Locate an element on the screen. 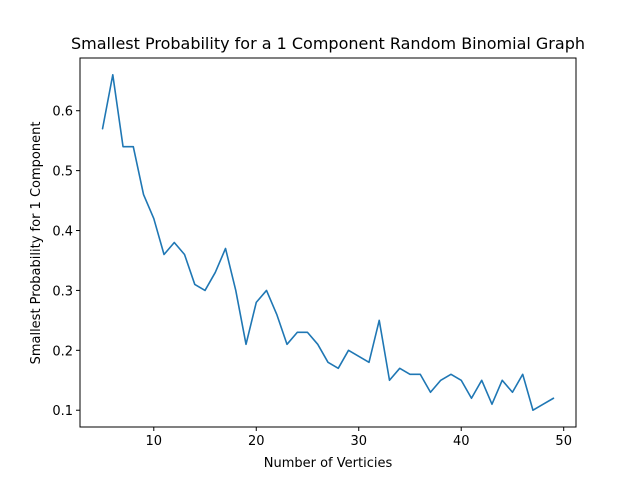 The image size is (640, 480). y-tick-label: 0.6 is located at coordinates (62, 112).